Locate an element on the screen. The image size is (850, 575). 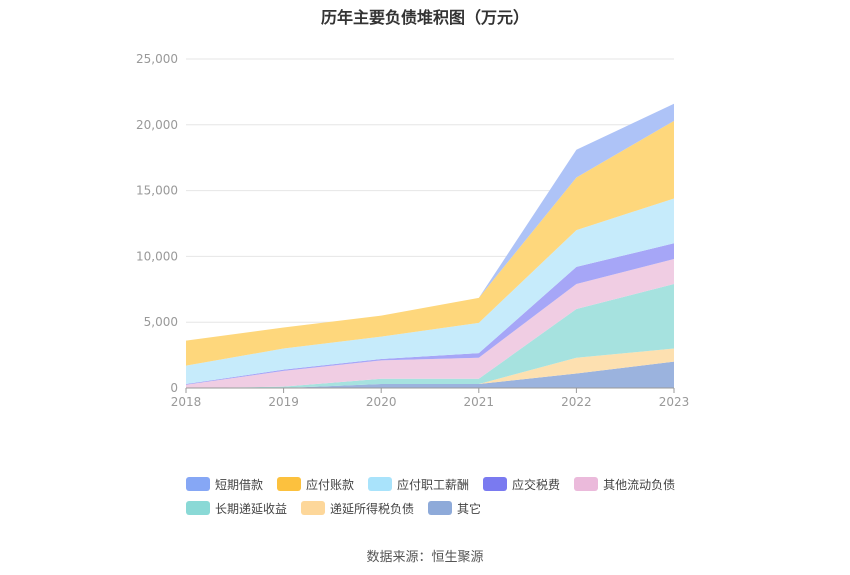
legend-item: 应交税费 is located at coordinates (521, 484).